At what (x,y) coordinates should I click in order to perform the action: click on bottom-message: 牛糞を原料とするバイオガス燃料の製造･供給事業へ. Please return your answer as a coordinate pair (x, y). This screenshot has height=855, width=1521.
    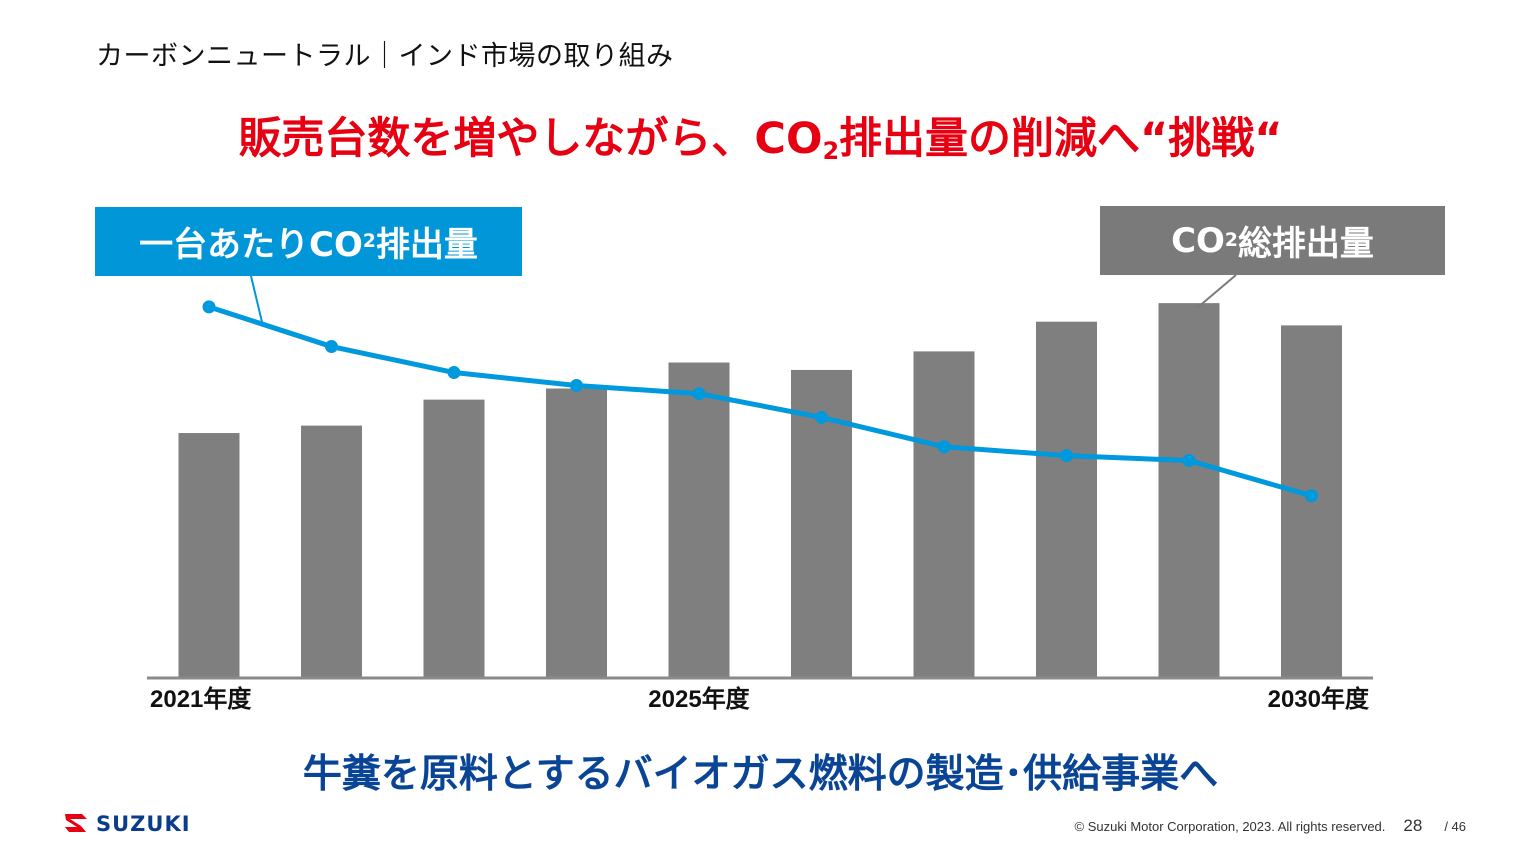
    Looking at the image, I should click on (760, 774).